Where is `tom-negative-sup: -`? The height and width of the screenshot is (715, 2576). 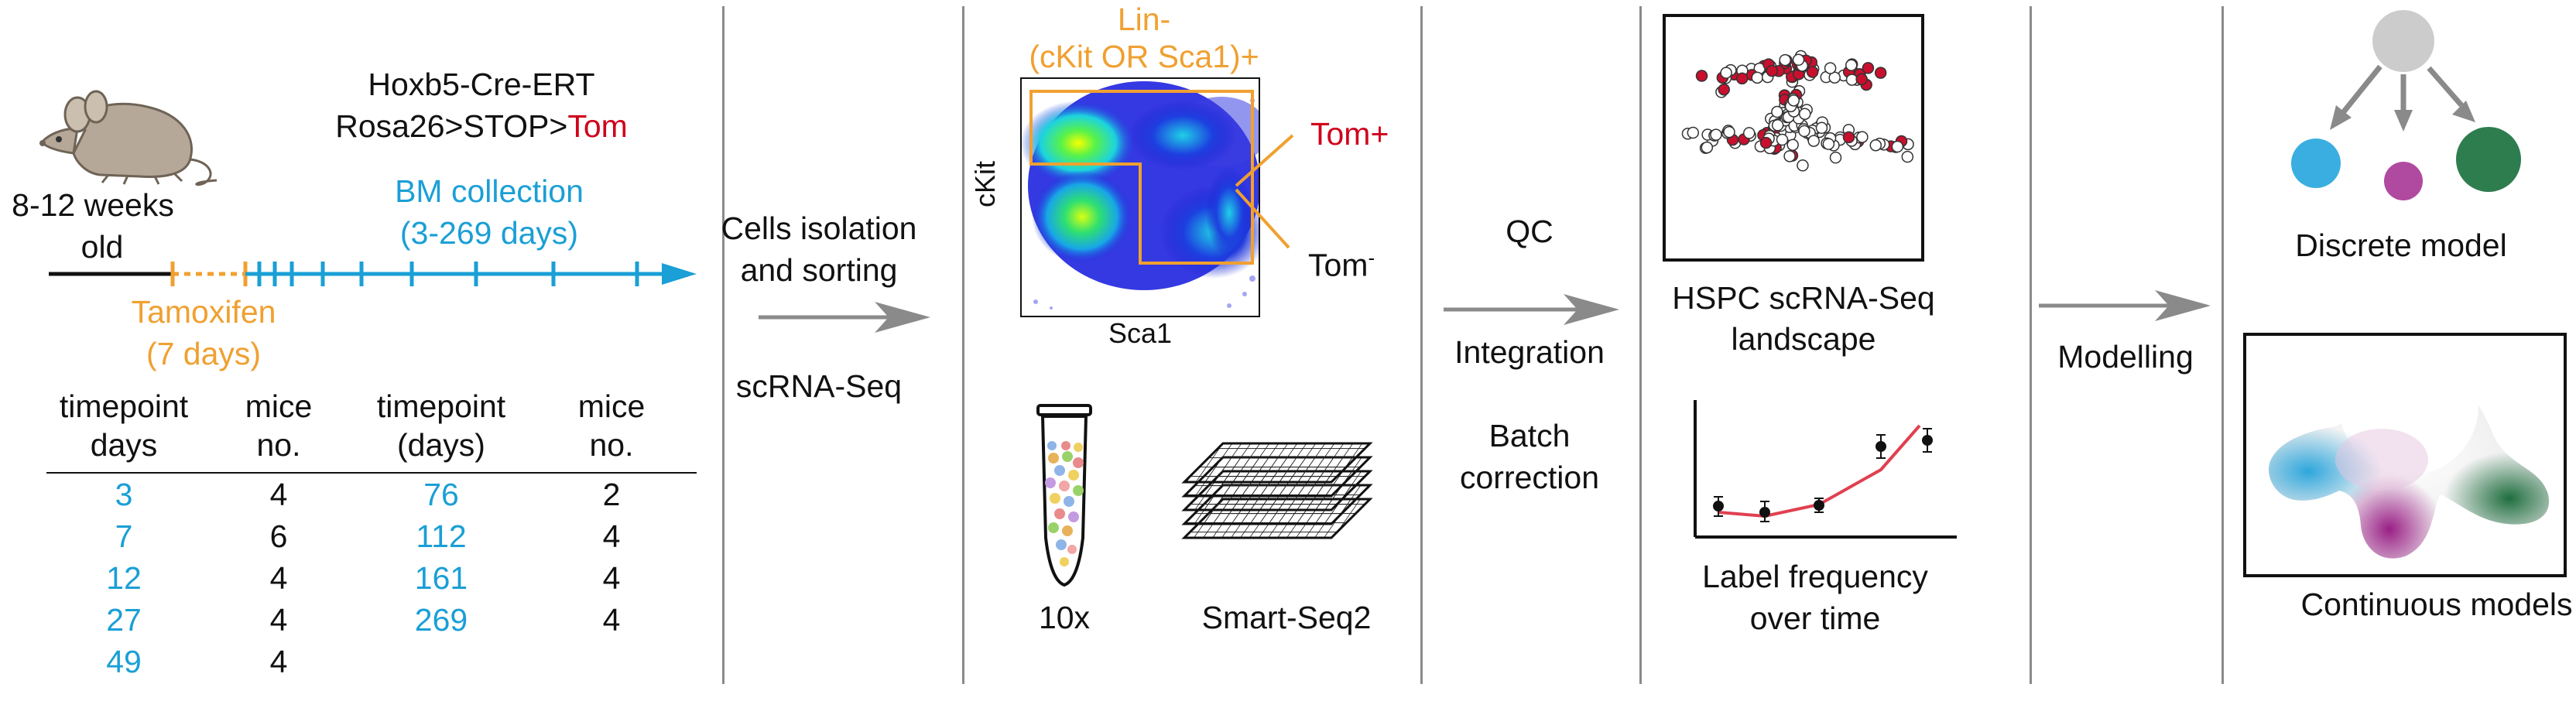 tom-negative-sup: - is located at coordinates (1371, 257).